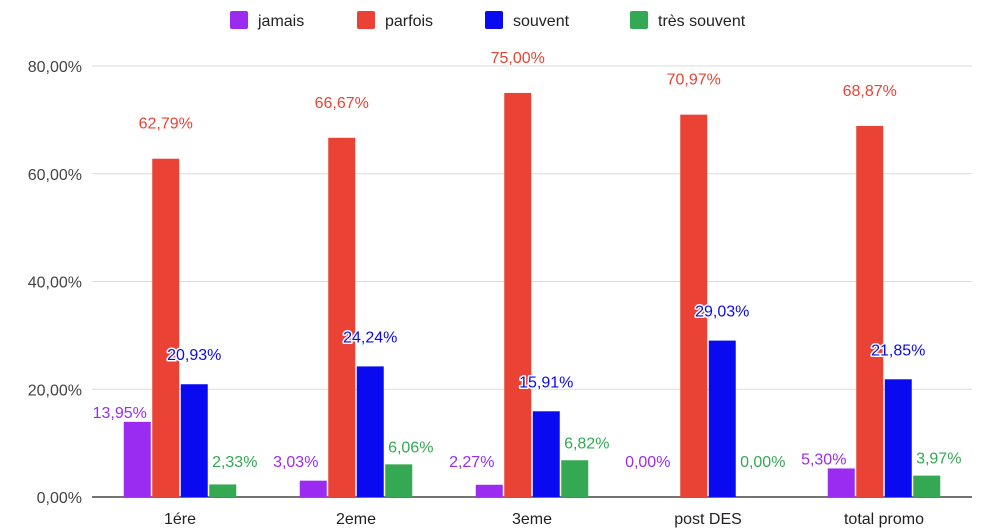 This screenshot has width=991, height=529. I want to click on y-tick-label: 40,00%, so click(55, 283).